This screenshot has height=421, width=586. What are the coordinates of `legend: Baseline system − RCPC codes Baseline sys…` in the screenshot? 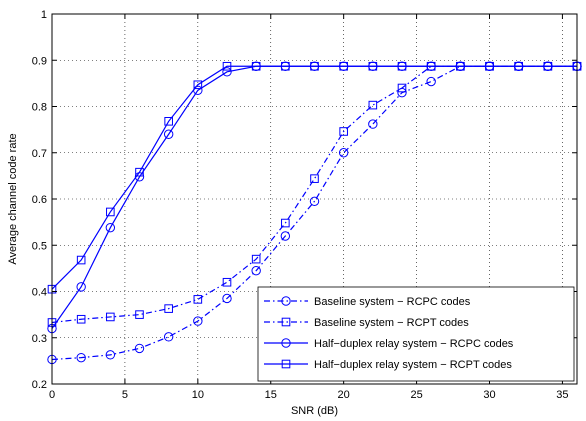 It's located at (416, 334).